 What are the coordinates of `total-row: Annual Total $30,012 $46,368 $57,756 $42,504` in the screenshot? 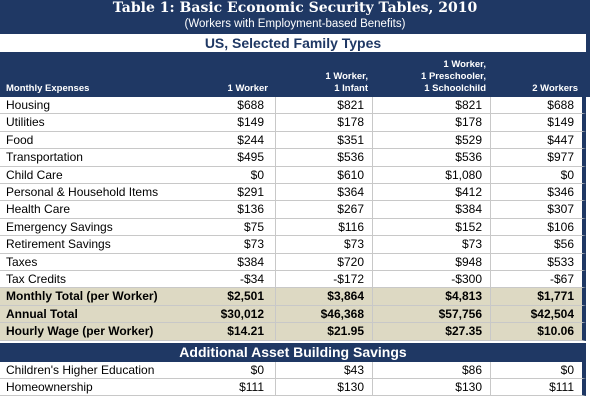 It's located at (293, 314).